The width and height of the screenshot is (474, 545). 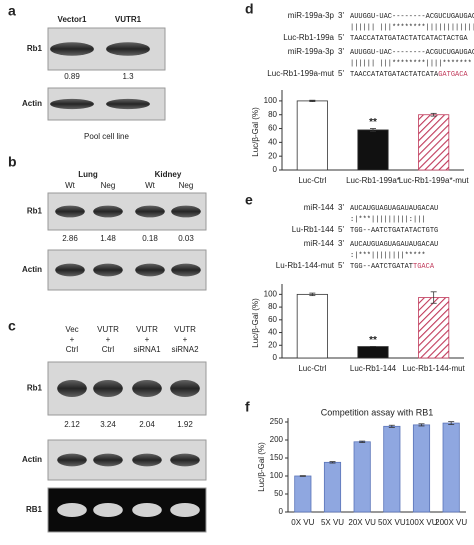 I want to click on band-value: 2.12, so click(x=72, y=424).